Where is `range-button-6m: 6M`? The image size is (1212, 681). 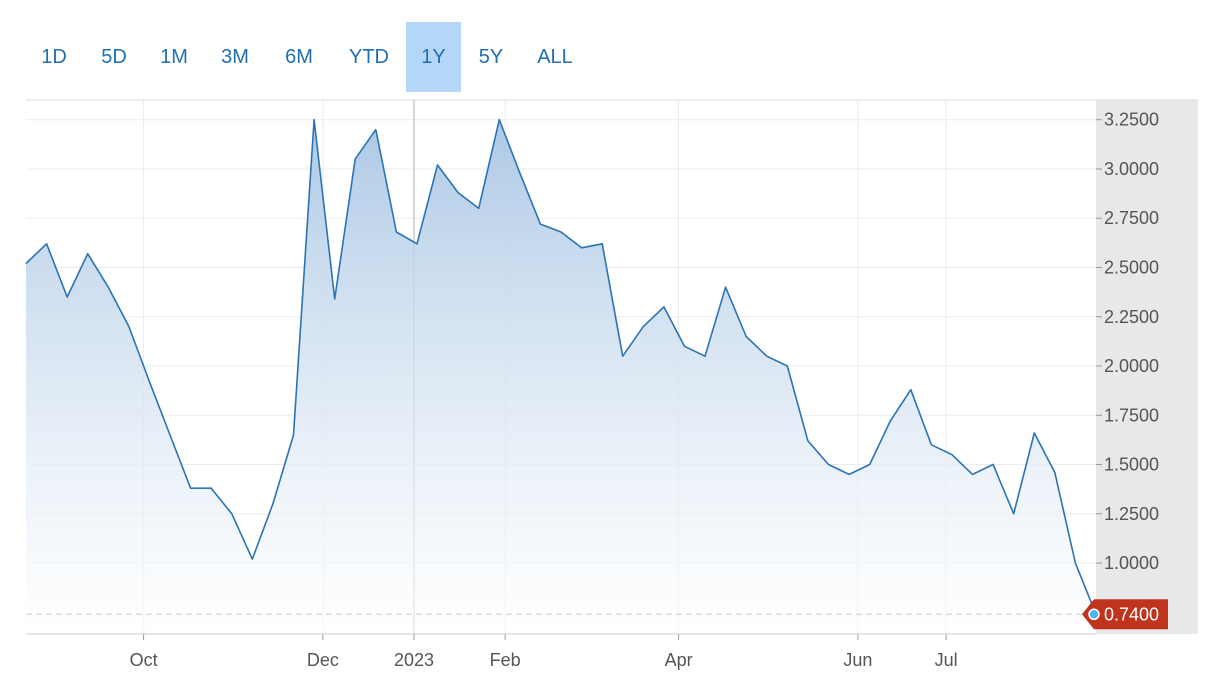 range-button-6m: 6M is located at coordinates (299, 57).